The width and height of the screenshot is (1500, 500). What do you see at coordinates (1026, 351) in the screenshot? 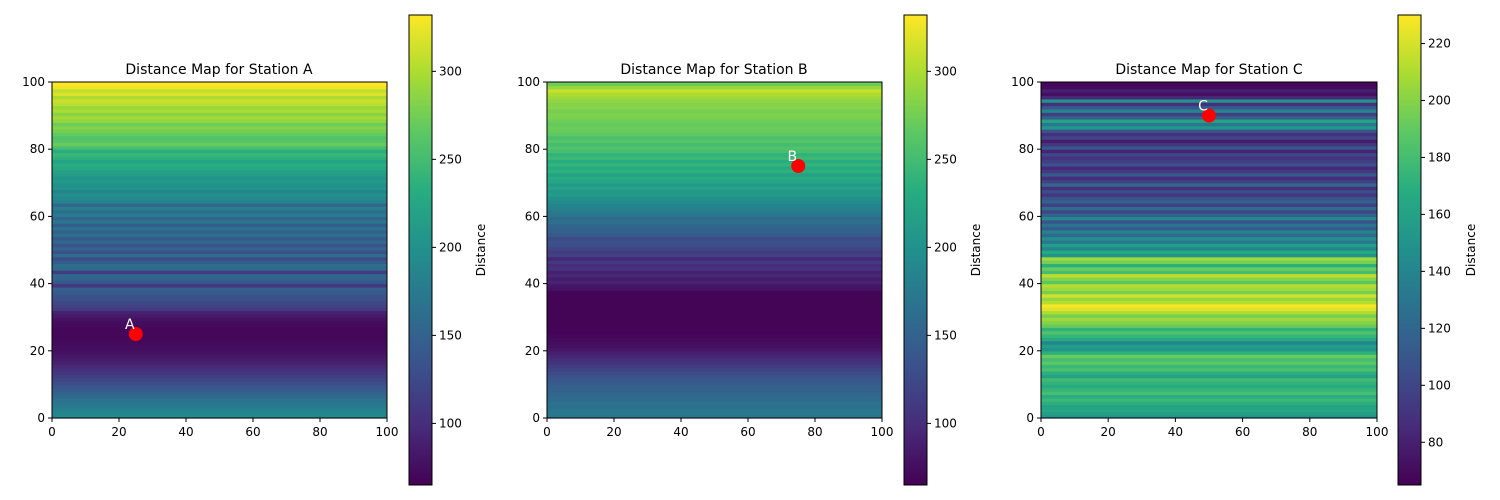
I see `y-tick-label: 20` at bounding box center [1026, 351].